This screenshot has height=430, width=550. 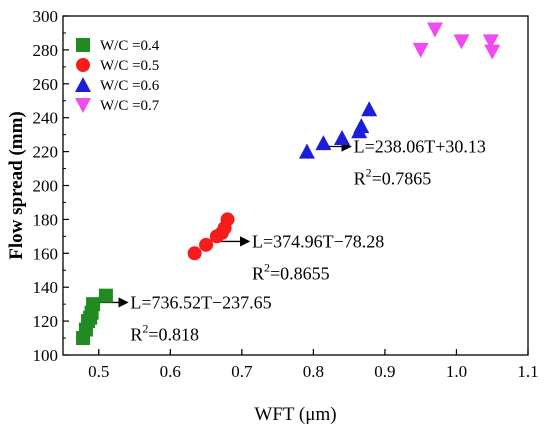 I want to click on y-axis-label: Flow spread (mm), so click(x=16, y=185).